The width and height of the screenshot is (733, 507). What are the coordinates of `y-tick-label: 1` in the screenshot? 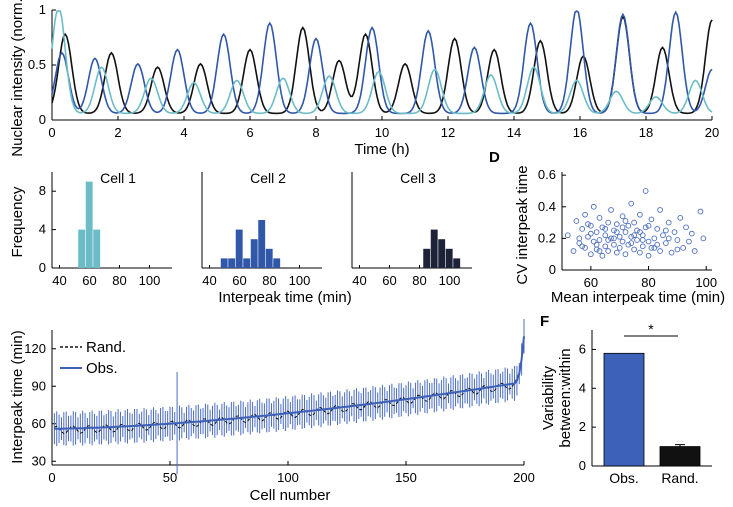 It's located at (42, 9).